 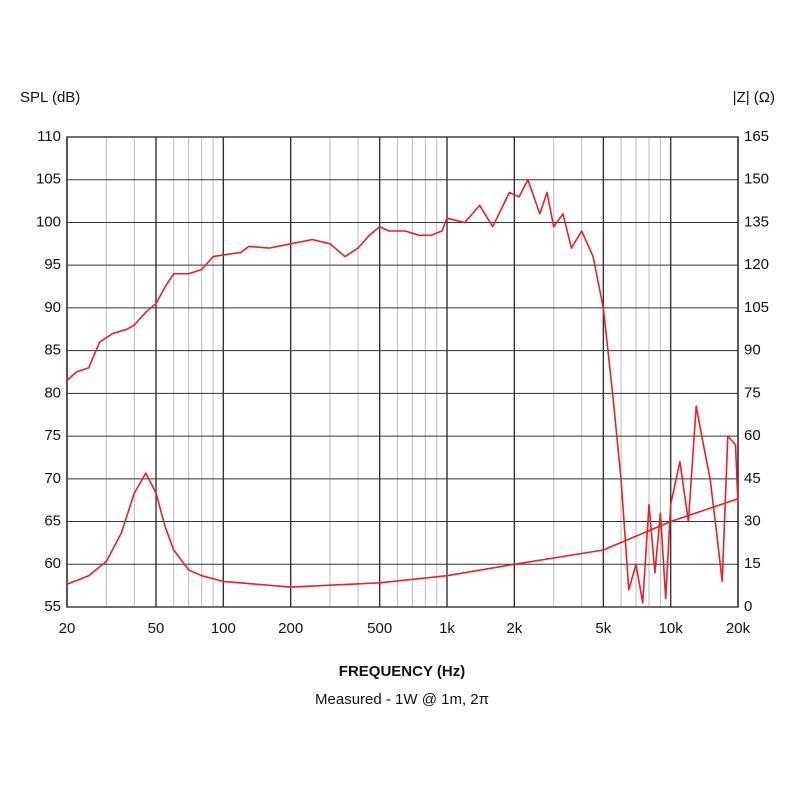 I want to click on y-tick-label: 70, so click(x=52, y=478).